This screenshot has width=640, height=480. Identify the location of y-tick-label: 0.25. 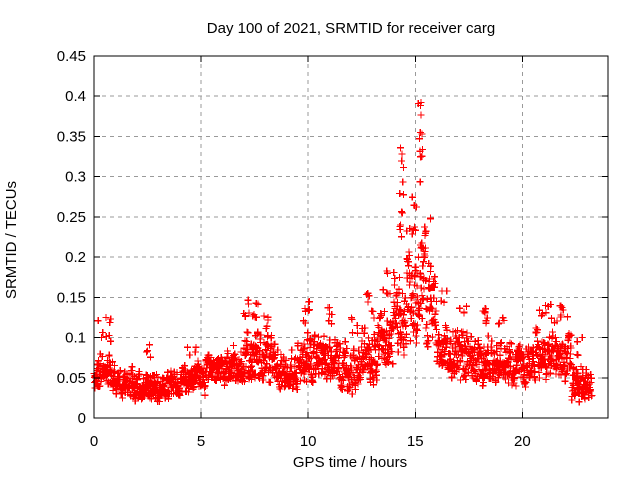
(71, 217).